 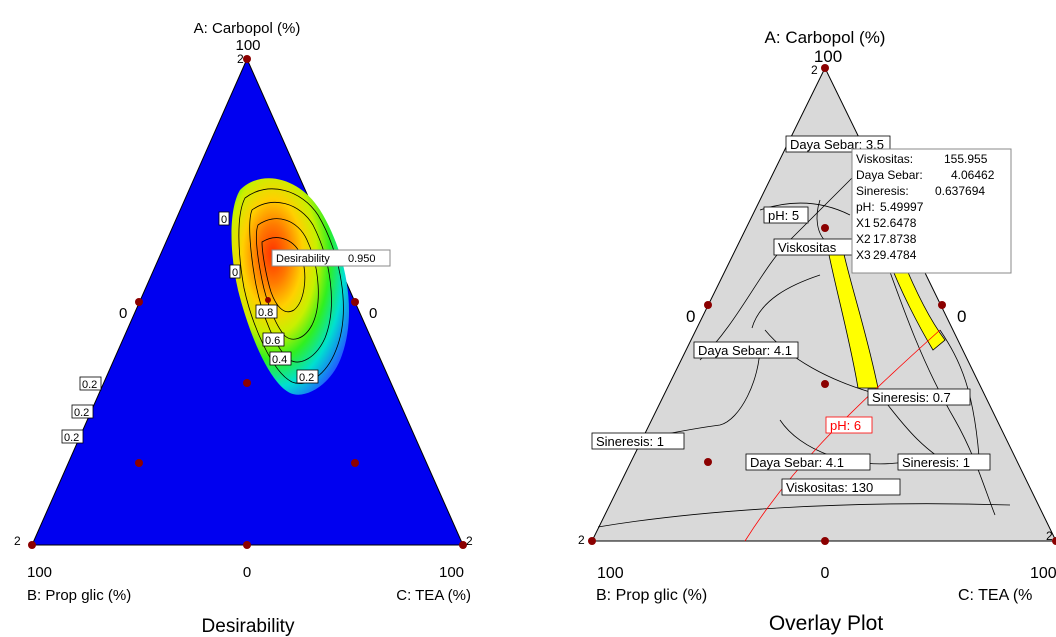 I want to click on vertex-c-label: C: TEA (%), so click(x=433, y=595).